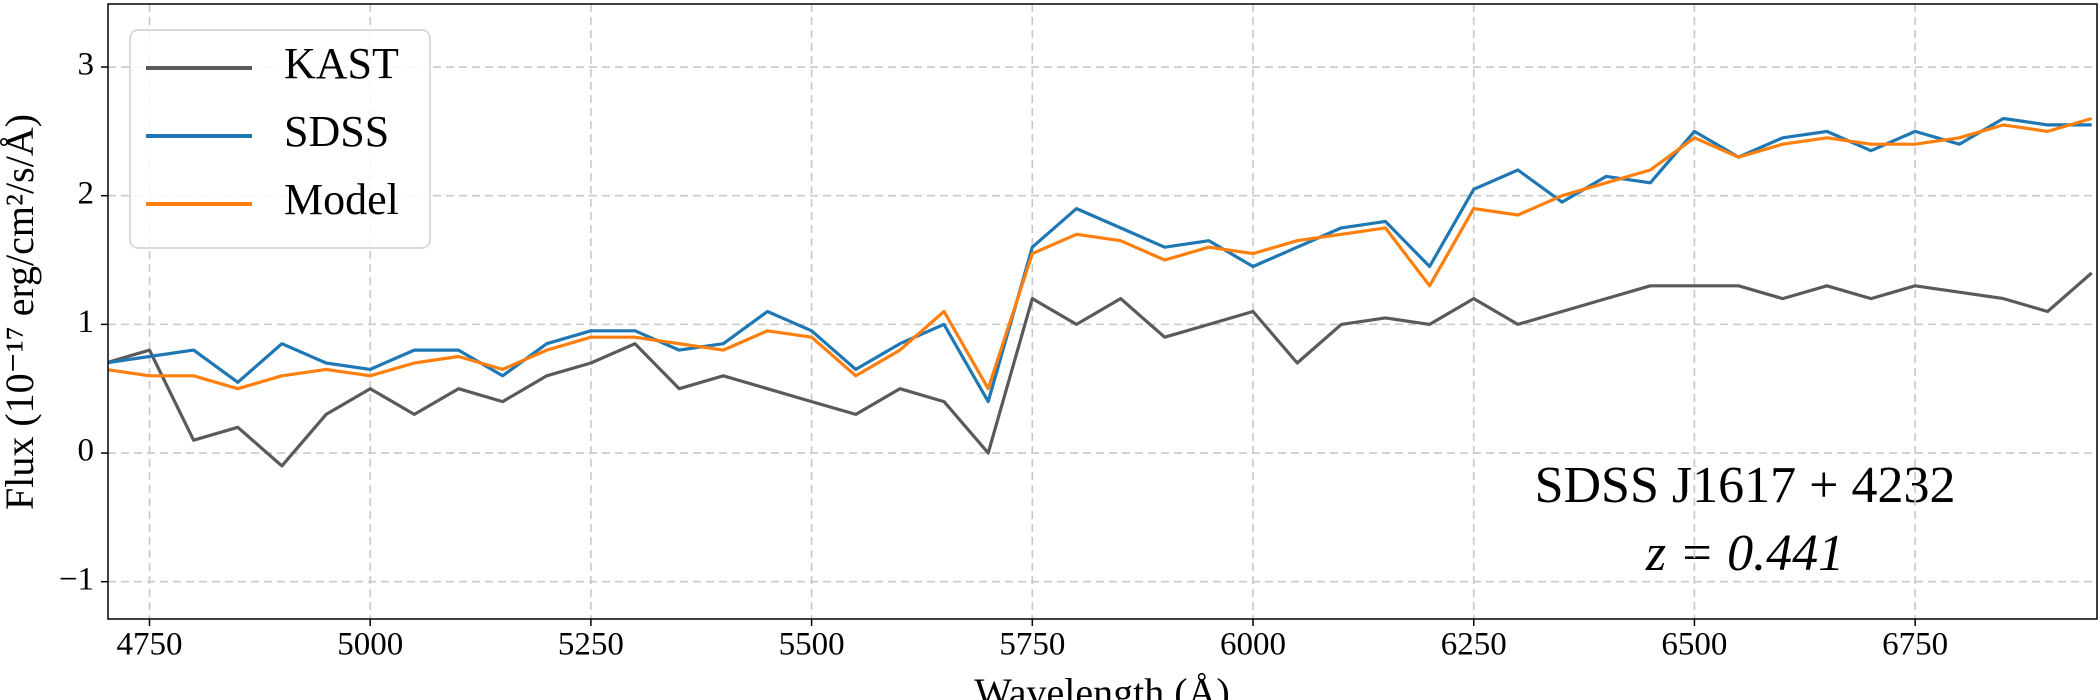 The width and height of the screenshot is (2100, 700). Describe the element at coordinates (1915, 645) in the screenshot. I see `x-tick-label: 6750` at that location.